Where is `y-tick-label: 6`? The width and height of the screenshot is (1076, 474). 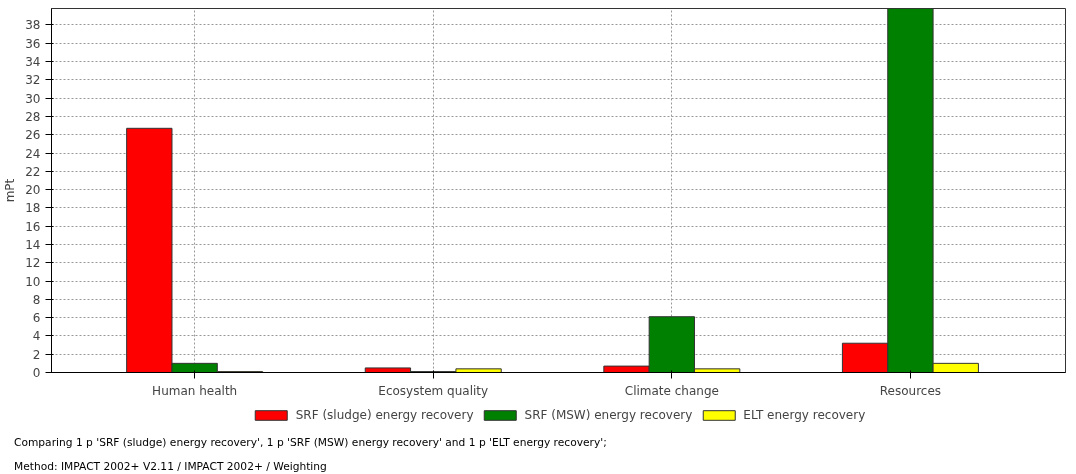
y-tick-label: 6 is located at coordinates (36, 318).